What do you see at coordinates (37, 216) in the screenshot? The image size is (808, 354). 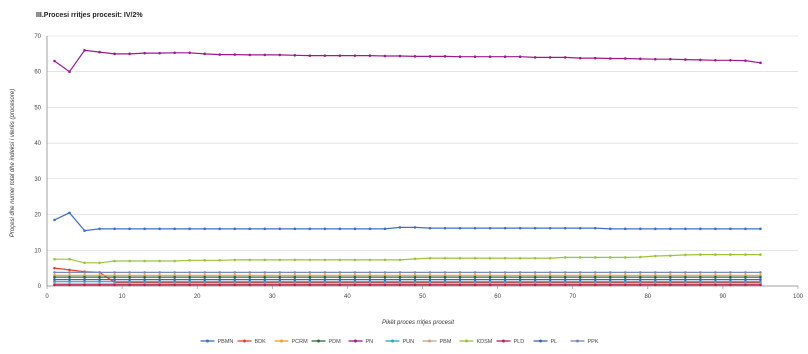 I see `y-tick-label: 20` at bounding box center [37, 216].